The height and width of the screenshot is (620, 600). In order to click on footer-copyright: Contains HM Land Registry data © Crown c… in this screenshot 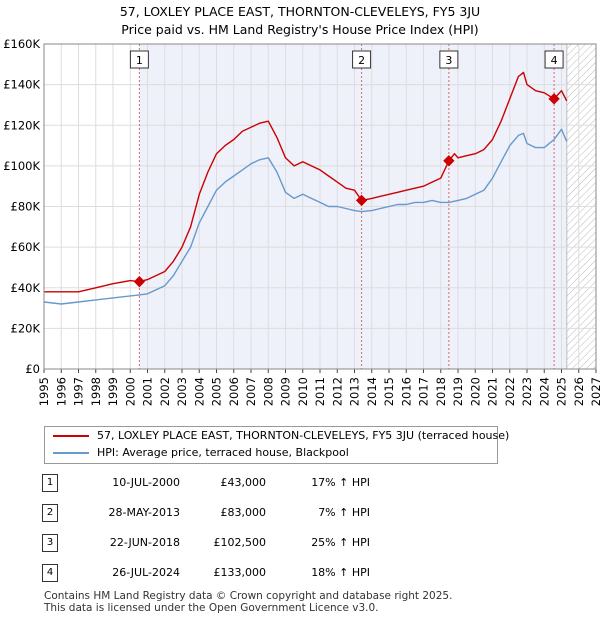, I will do `click(248, 596)`.